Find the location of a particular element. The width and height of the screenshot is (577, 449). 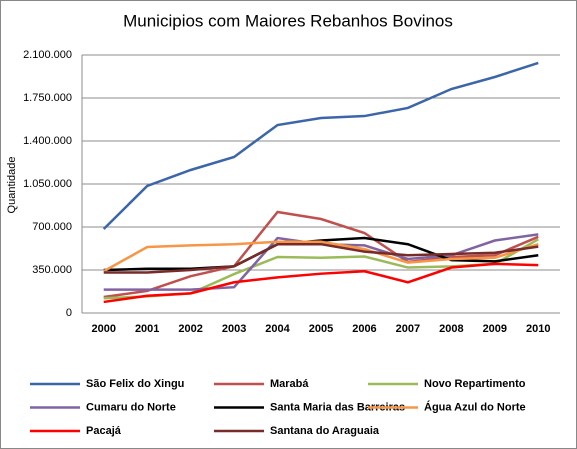

x-tick-label: 2007 is located at coordinates (408, 329).